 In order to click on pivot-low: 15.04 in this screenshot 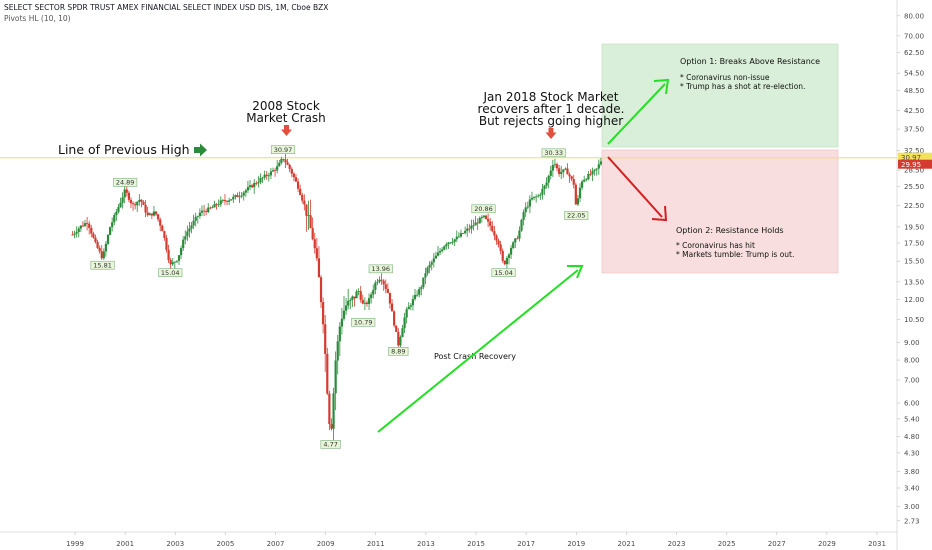, I will do `click(503, 272)`.